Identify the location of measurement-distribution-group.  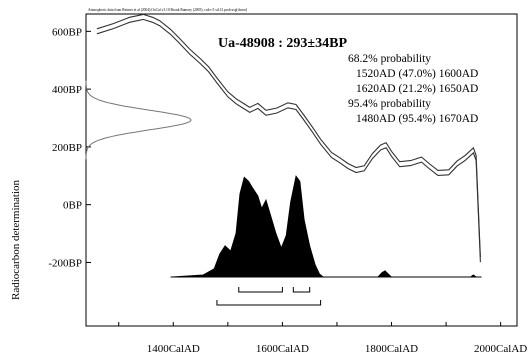
(138, 120).